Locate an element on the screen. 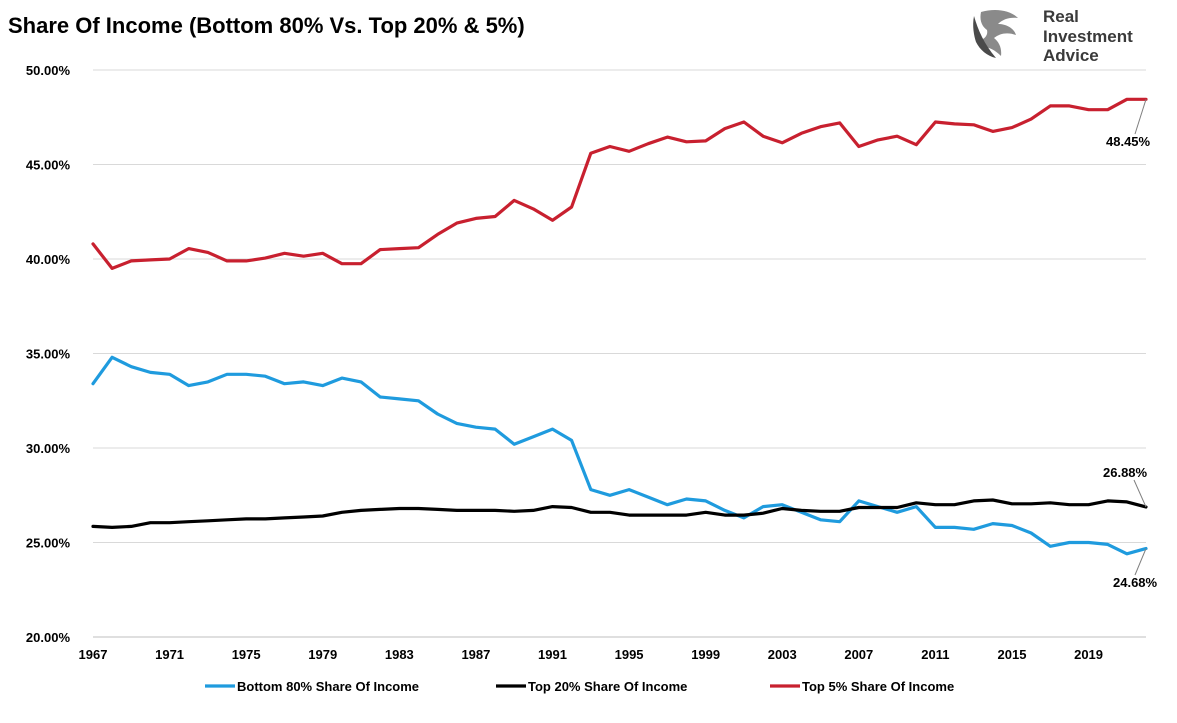 Image resolution: width=1177 pixels, height=723 pixels. legend-label: Top 20% Share Of Income is located at coordinates (607, 686).